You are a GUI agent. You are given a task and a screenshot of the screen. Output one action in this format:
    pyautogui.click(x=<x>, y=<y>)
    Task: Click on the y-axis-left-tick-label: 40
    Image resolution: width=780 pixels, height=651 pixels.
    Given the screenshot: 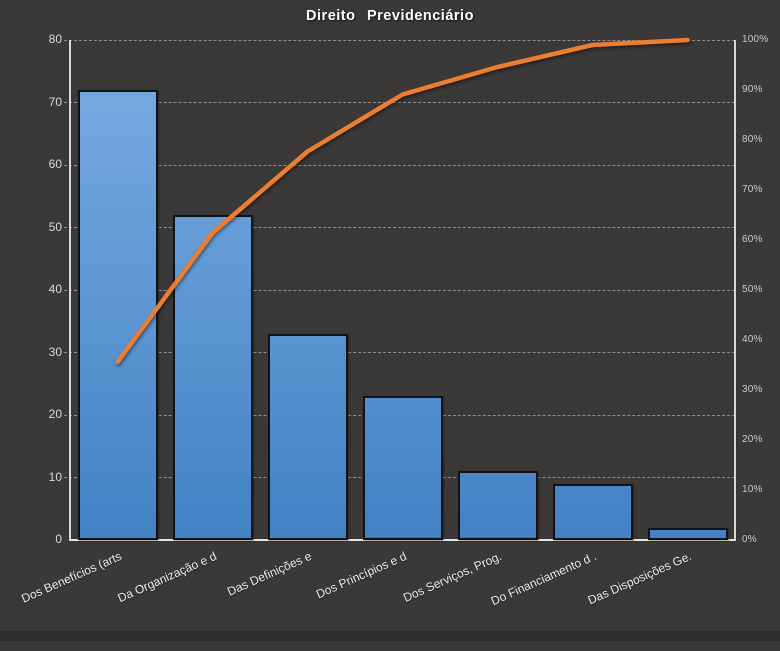 What is the action you would take?
    pyautogui.click(x=55, y=289)
    